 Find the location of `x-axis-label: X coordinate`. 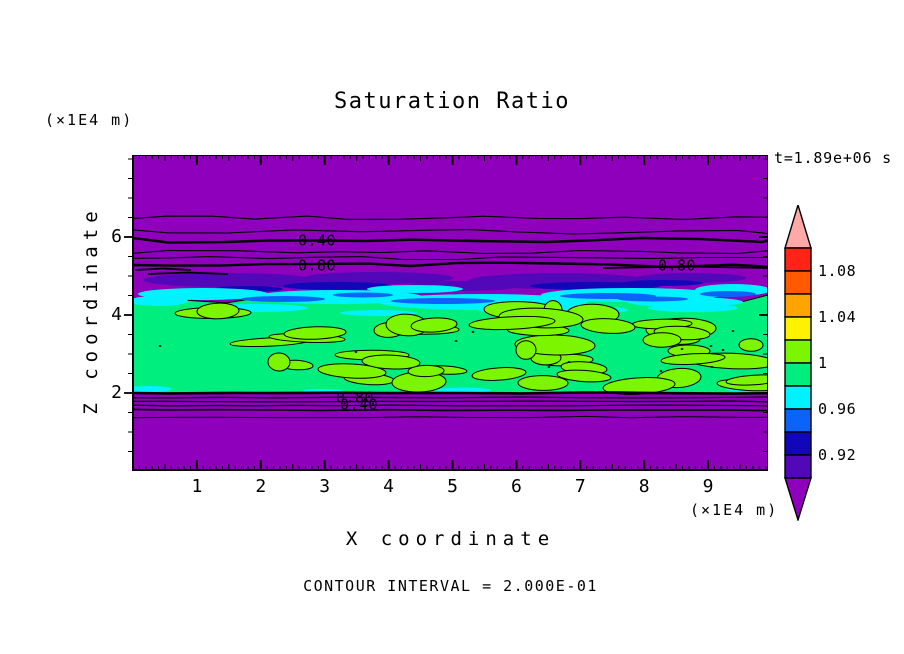

x-axis-label: X coordinate is located at coordinates (450, 539).